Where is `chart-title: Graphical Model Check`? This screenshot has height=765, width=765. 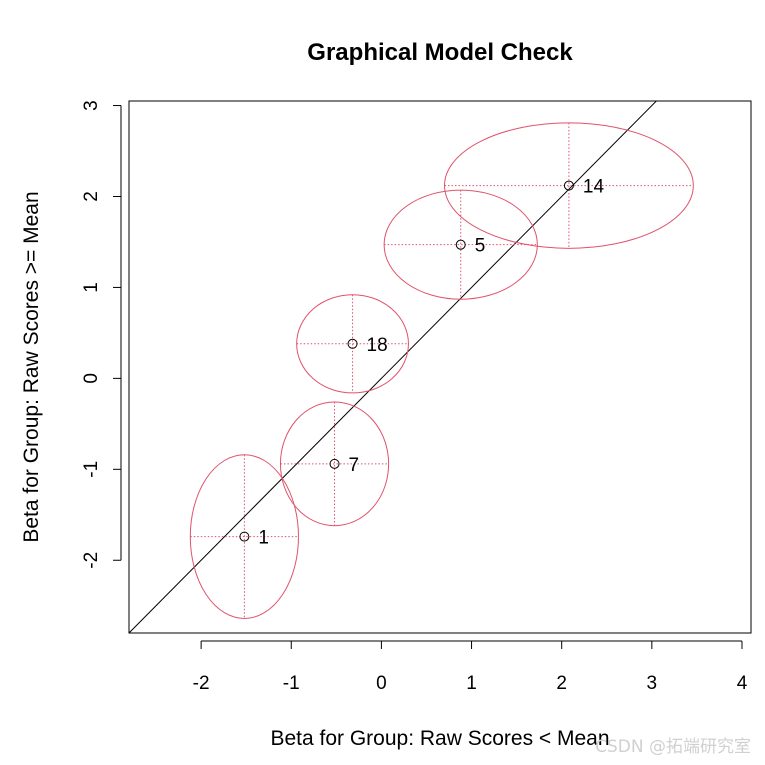 chart-title: Graphical Model Check is located at coordinates (440, 52).